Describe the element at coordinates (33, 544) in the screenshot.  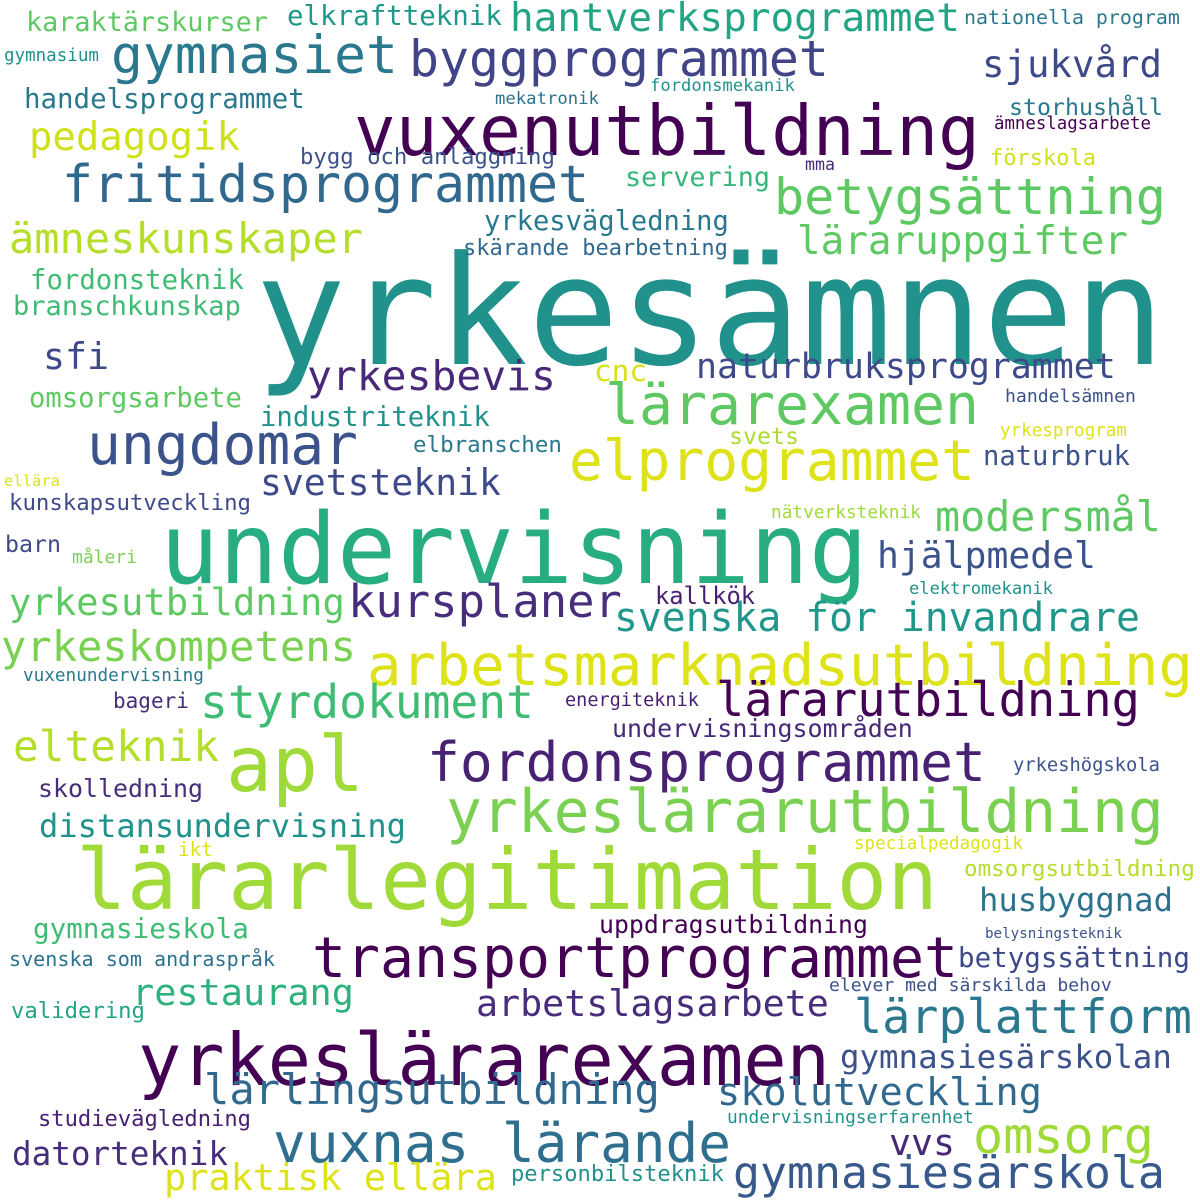
I see `word: barn` at that location.